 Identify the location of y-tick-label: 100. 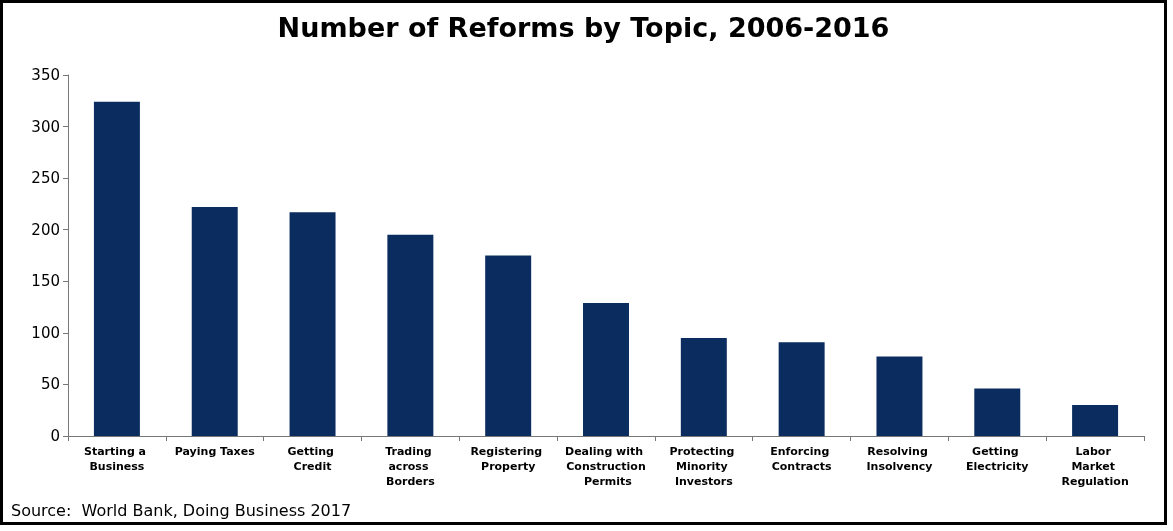
(45, 332).